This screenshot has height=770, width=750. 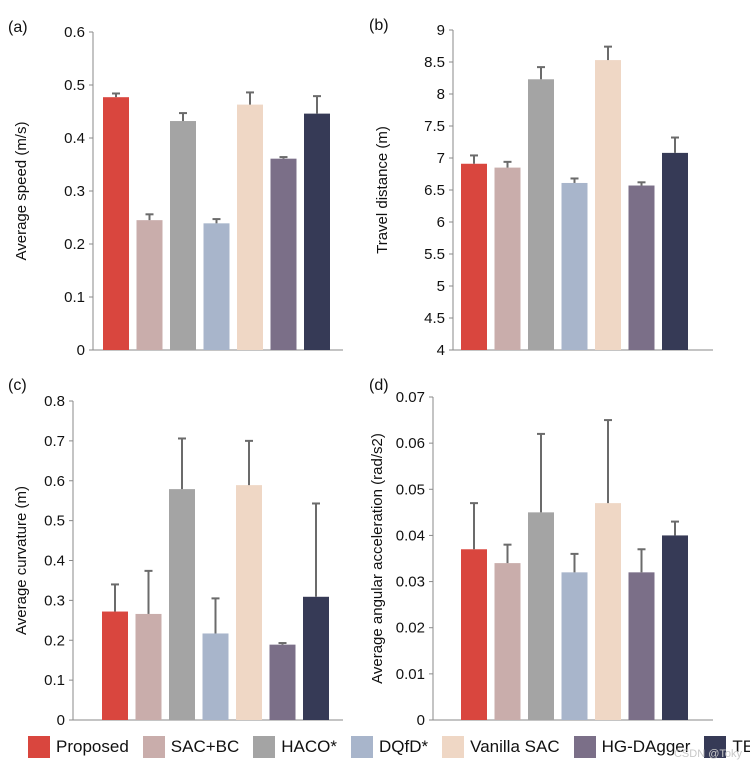 What do you see at coordinates (434, 254) in the screenshot?
I see `y-tick-label: 5.5` at bounding box center [434, 254].